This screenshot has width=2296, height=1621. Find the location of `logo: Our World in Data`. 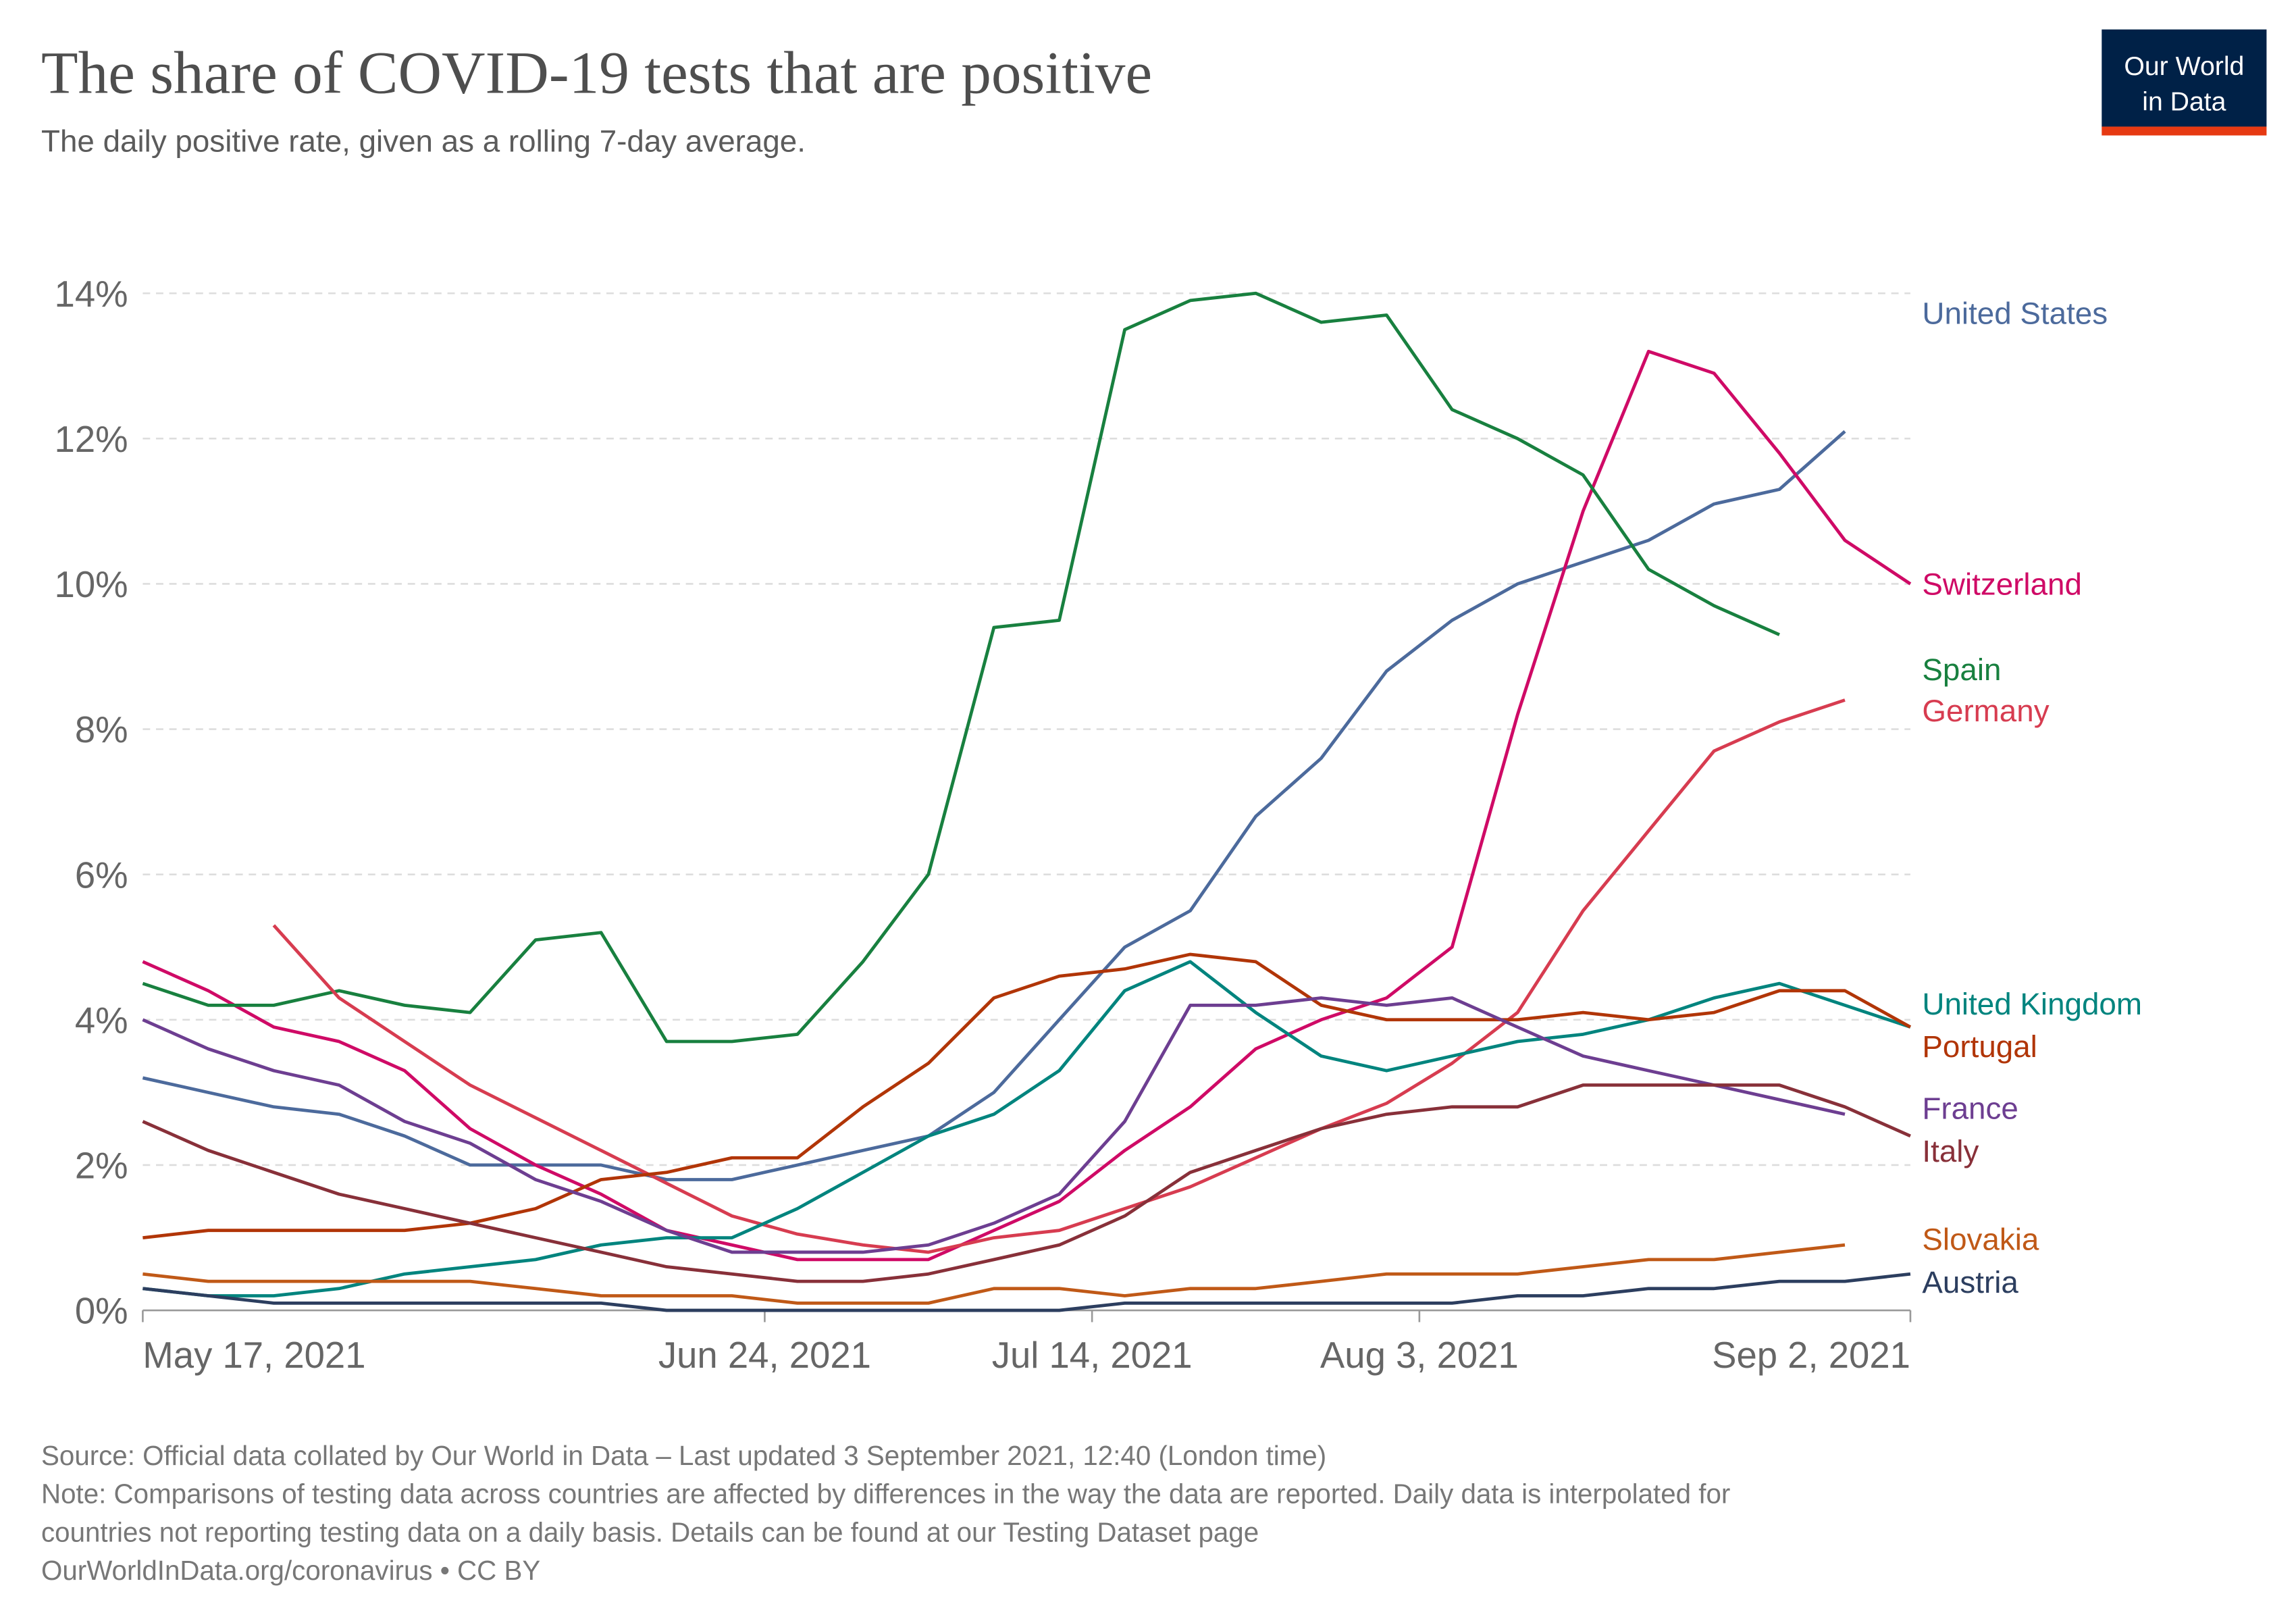

logo: Our World in Data is located at coordinates (2184, 82).